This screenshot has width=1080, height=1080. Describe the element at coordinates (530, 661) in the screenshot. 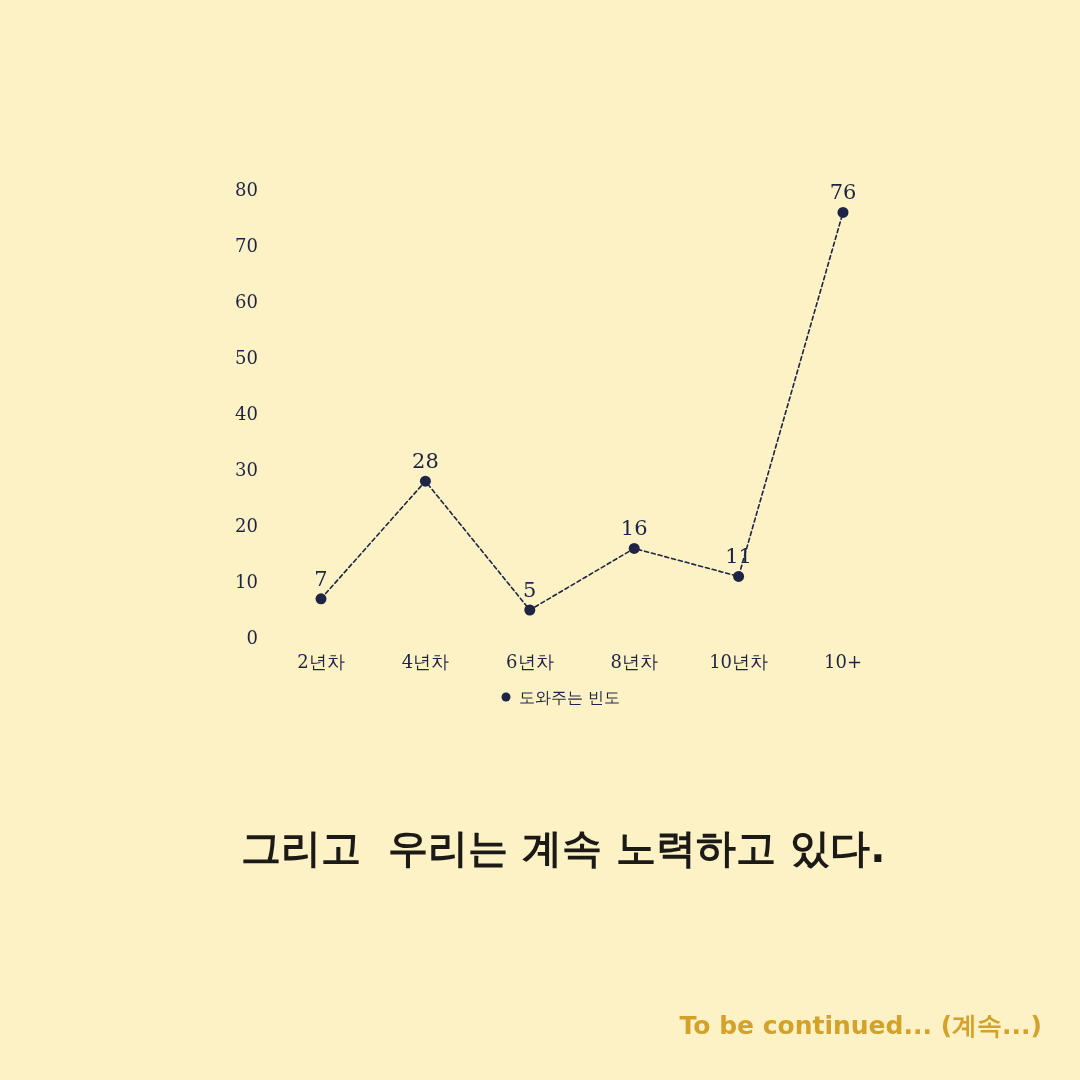

I see `x-tick-label: 6년차` at that location.